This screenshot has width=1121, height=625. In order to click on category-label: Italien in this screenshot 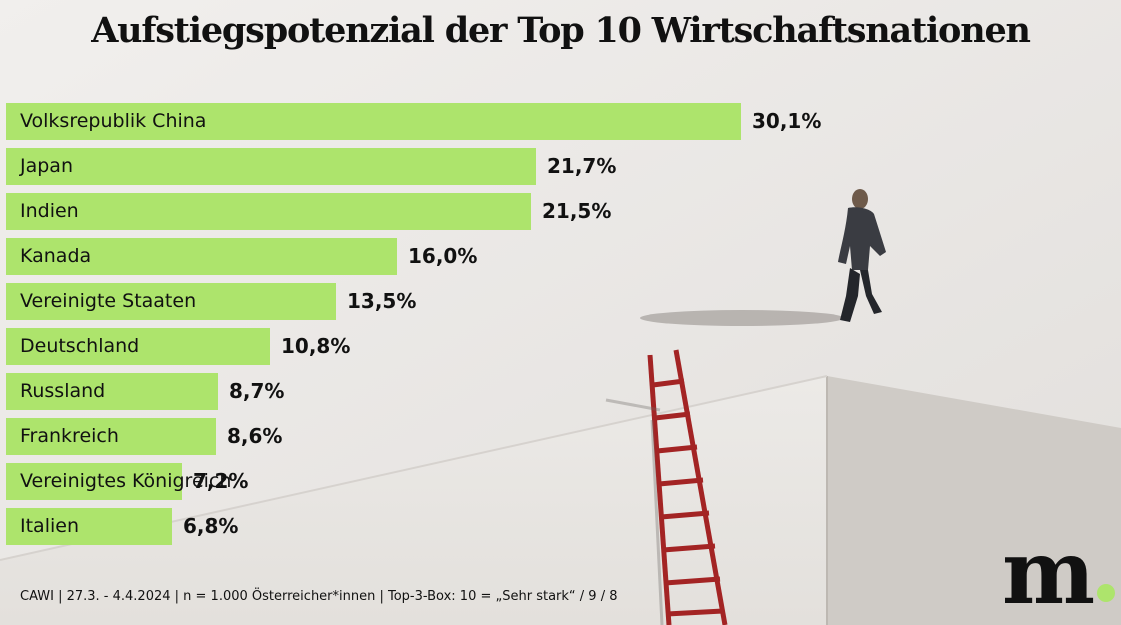, I will do `click(49, 526)`.